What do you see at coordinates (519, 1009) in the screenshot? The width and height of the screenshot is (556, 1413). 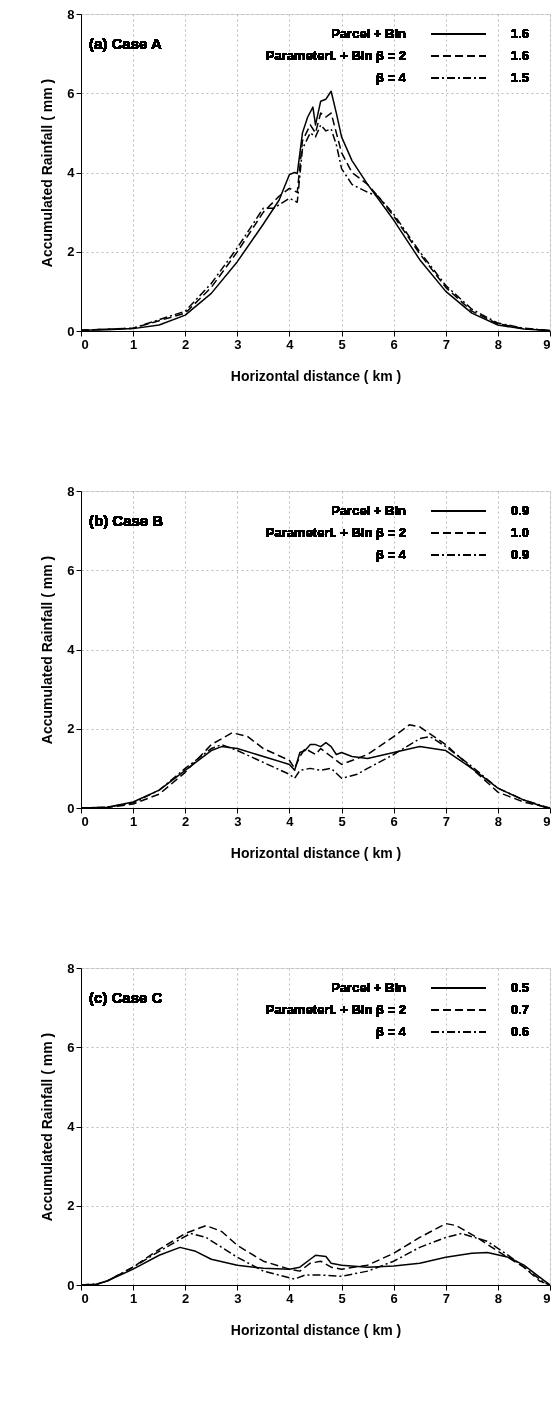 I see `annotation: 0.7` at bounding box center [519, 1009].